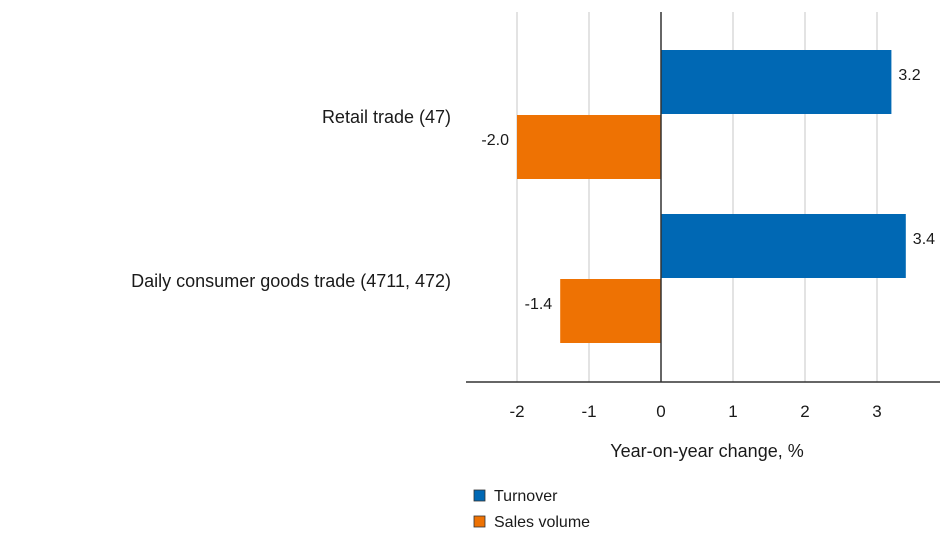 The height and width of the screenshot is (533, 941). I want to click on x-tick-label: 2, so click(804, 411).